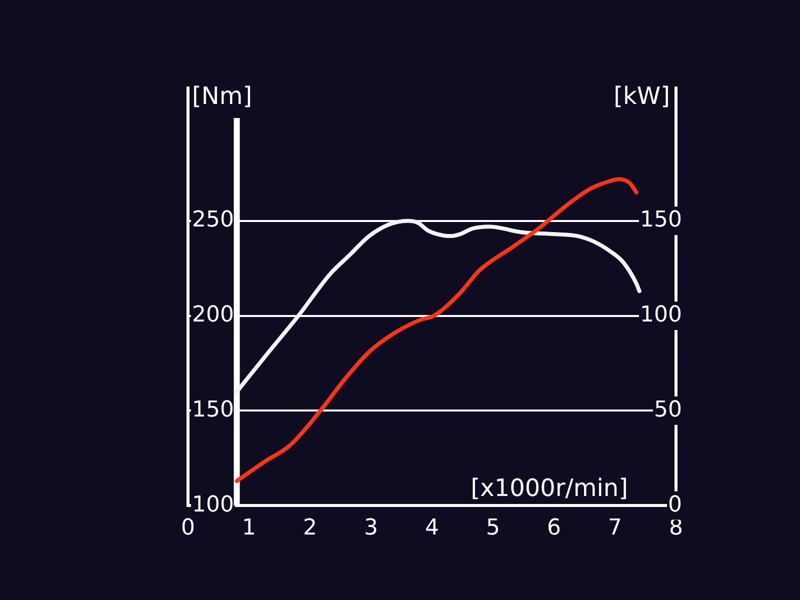 This screenshot has width=800, height=600. What do you see at coordinates (188, 528) in the screenshot?
I see `x-tick-label: 0` at bounding box center [188, 528].